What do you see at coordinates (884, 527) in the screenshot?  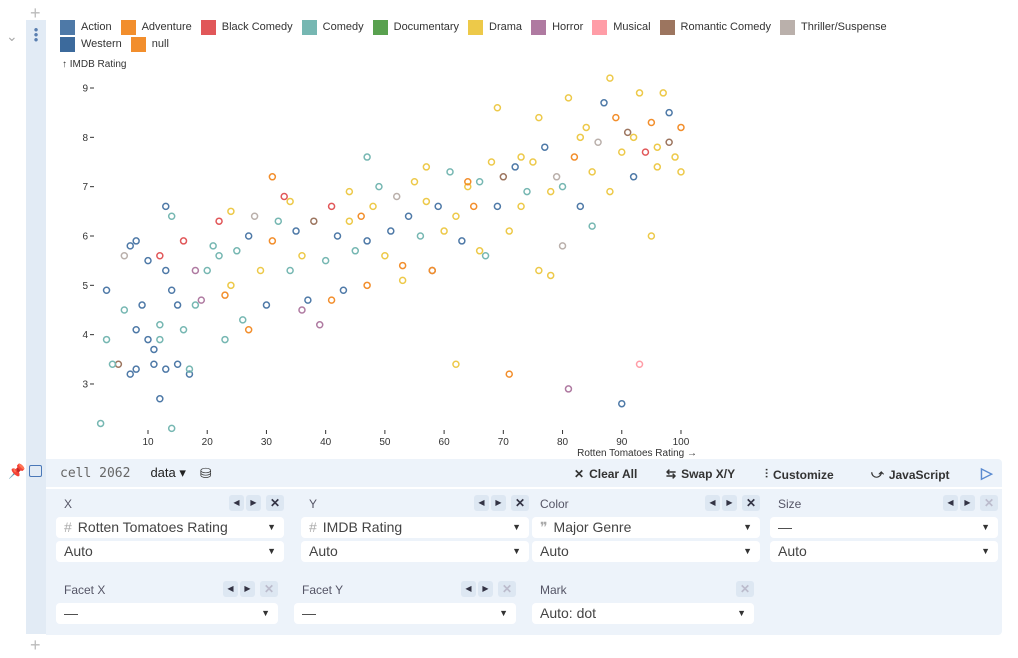 I see `size-field-select: — ▼` at bounding box center [884, 527].